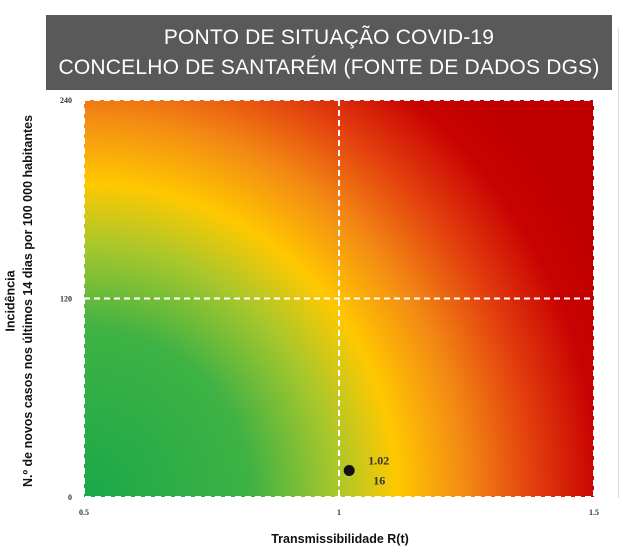 This screenshot has height=555, width=623. Describe the element at coordinates (329, 37) in the screenshot. I see `chart-title-line-1: PONTO DE SITUAÇÃO COVID-19` at that location.